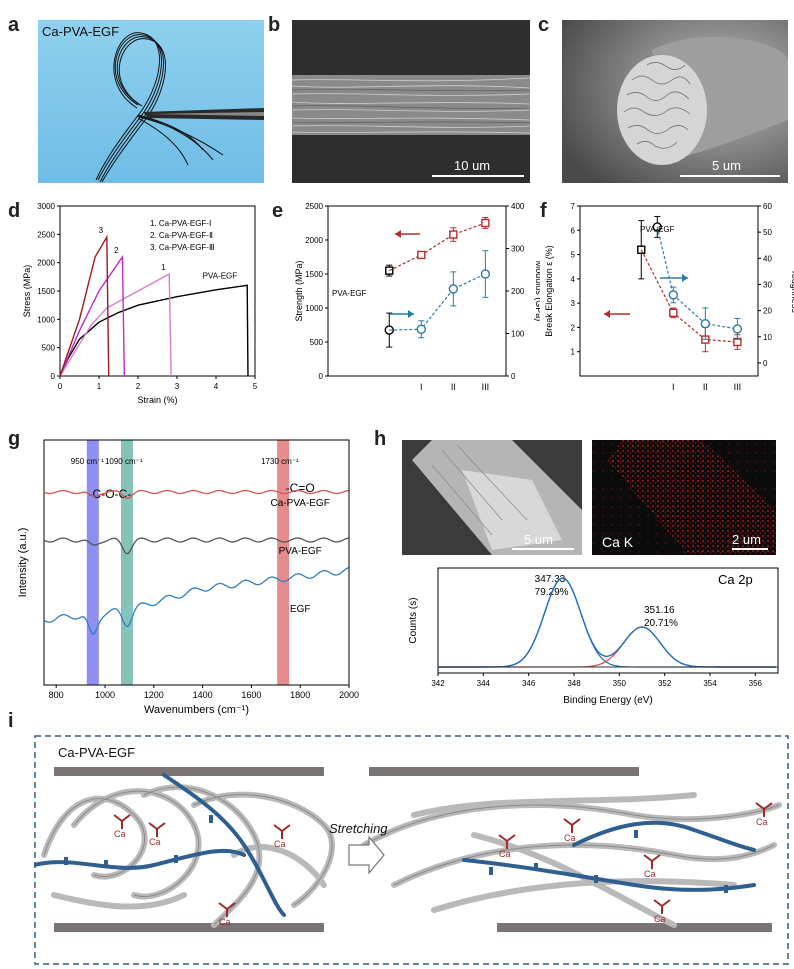 Image resolution: width=794 pixels, height=969 pixels. Describe the element at coordinates (203, 695) in the screenshot. I see `x-tick-label: 1400` at that location.